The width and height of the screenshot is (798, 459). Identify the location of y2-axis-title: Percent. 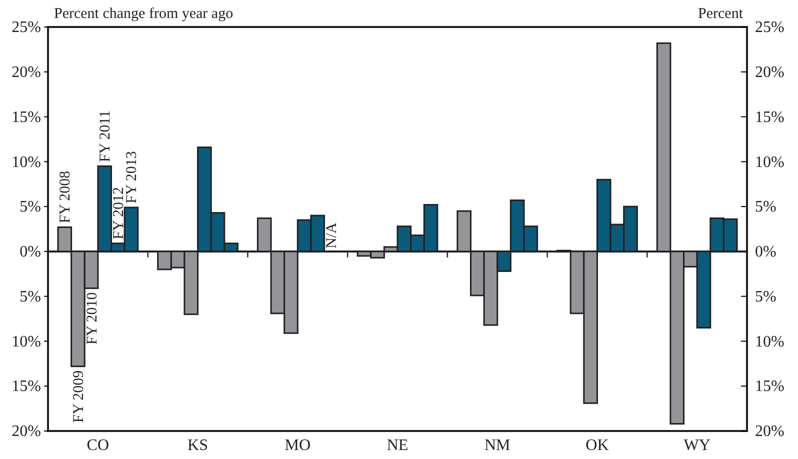
(721, 14).